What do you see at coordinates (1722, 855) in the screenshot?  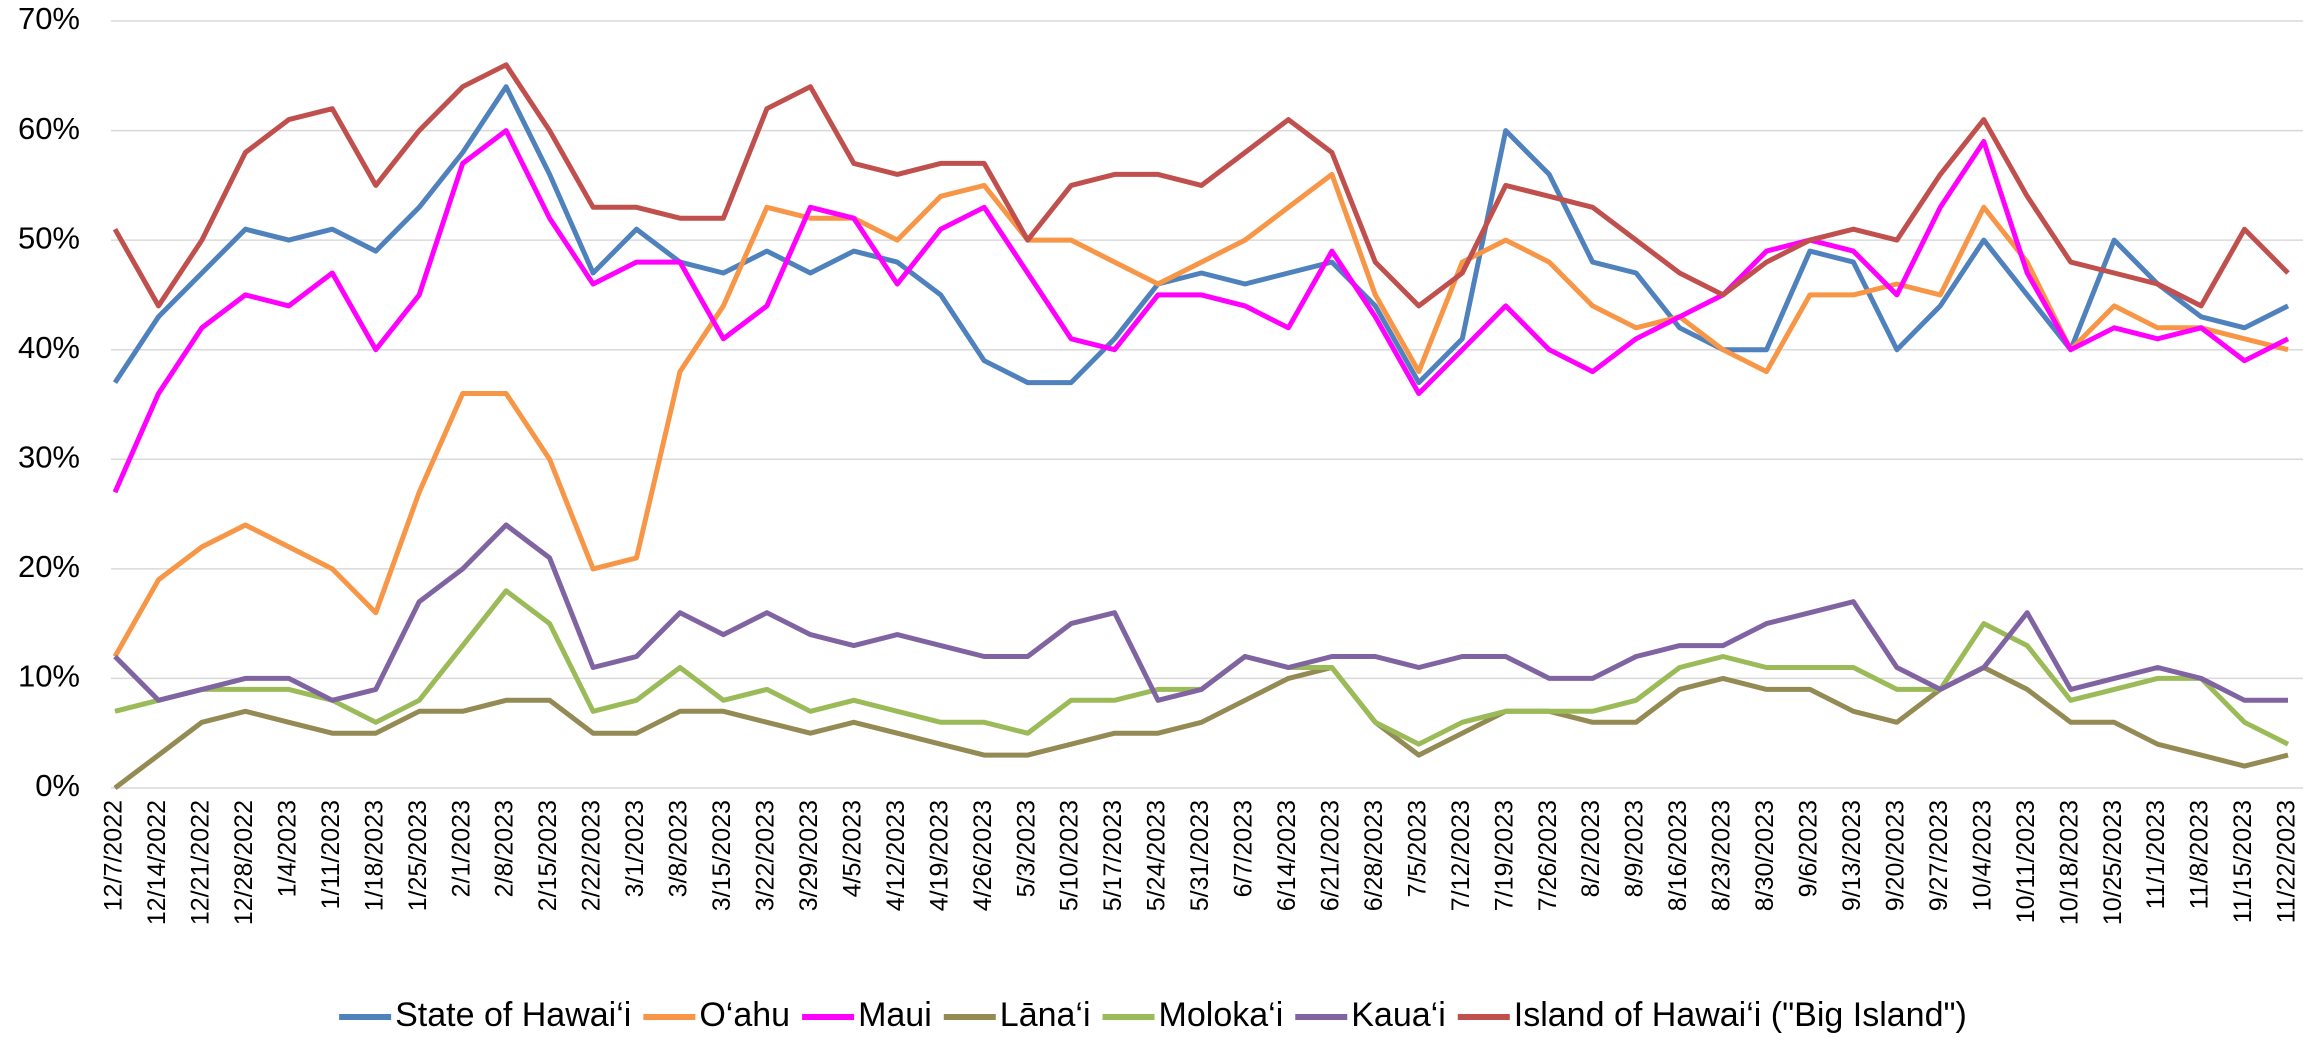 I see `x-tick-label: 8/23/2023` at bounding box center [1722, 855].